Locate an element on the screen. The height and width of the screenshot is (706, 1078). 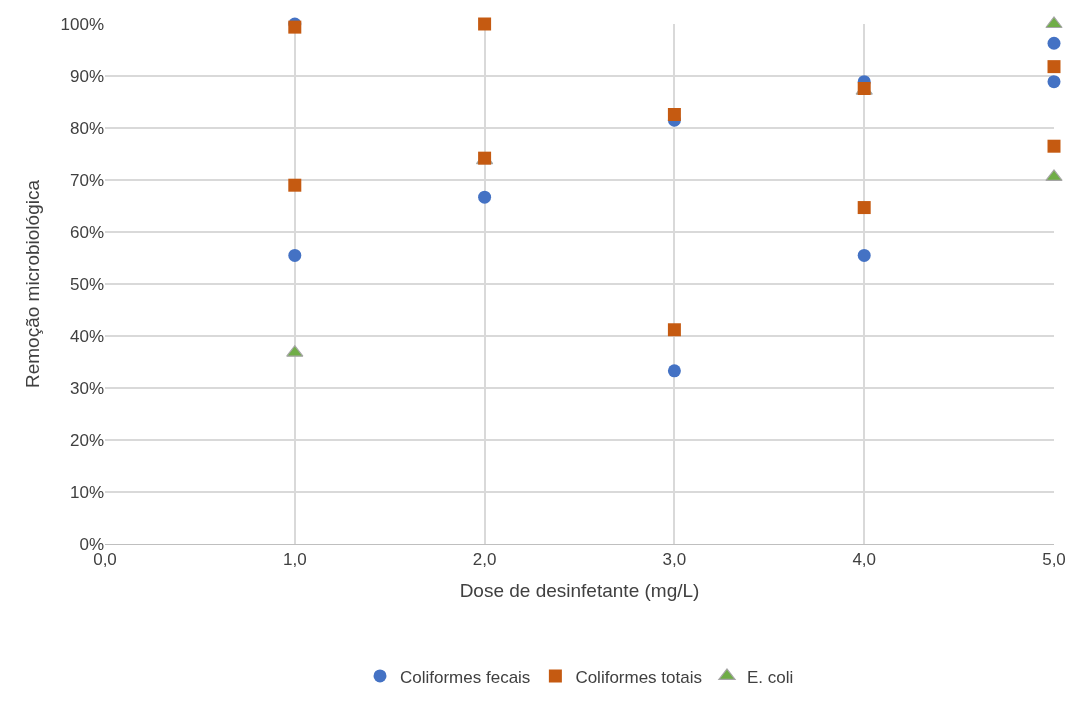
y-tick-label: 70% is located at coordinates (86, 180).